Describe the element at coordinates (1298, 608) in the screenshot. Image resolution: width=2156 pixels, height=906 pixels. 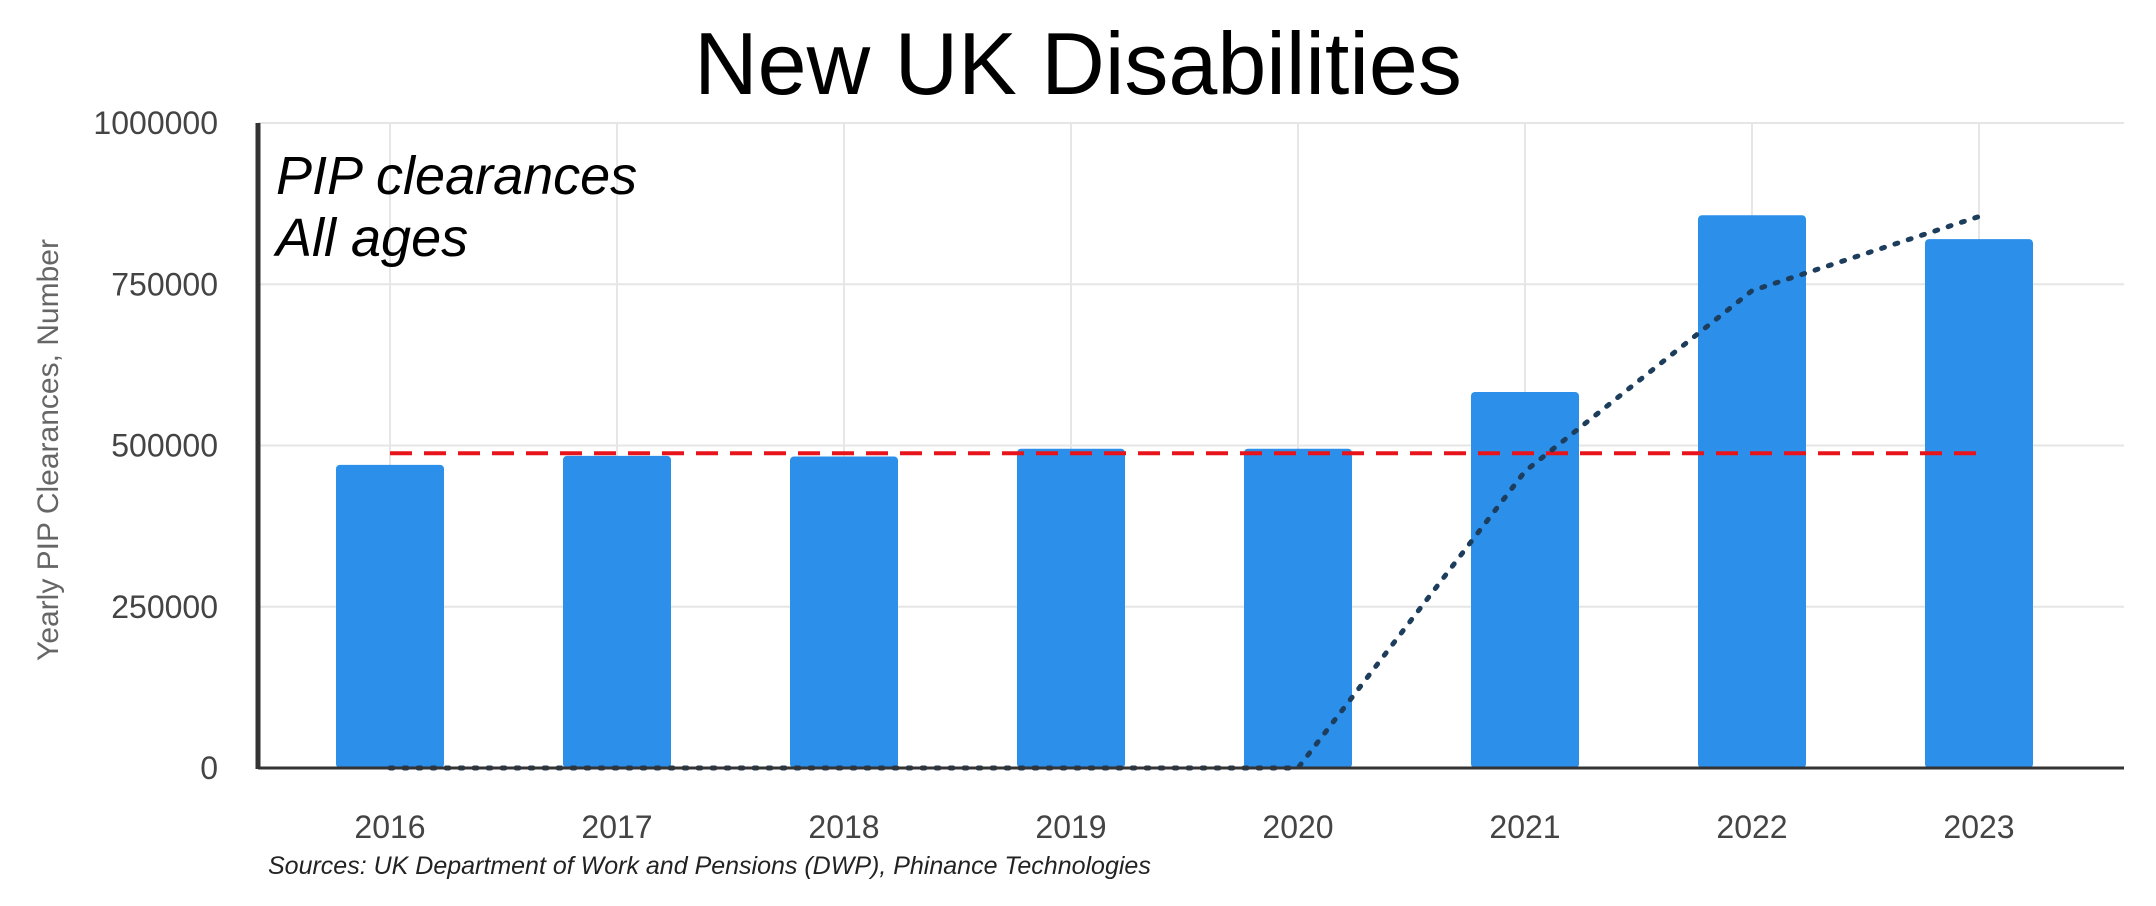
I see `bar-2020` at that location.